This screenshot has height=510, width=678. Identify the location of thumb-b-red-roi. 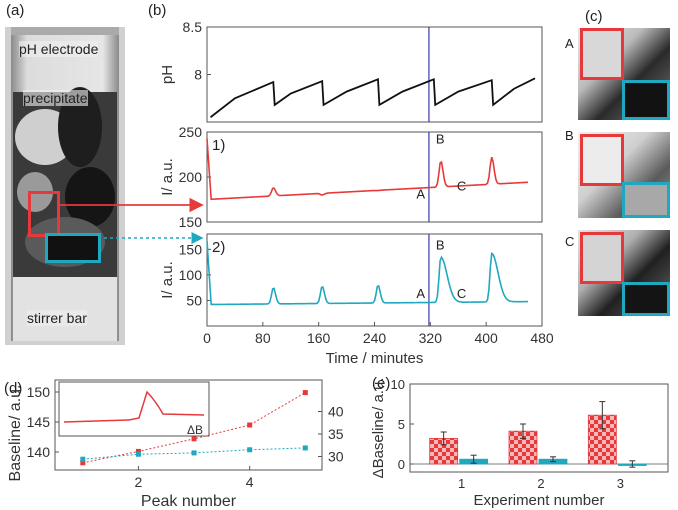
(602, 160).